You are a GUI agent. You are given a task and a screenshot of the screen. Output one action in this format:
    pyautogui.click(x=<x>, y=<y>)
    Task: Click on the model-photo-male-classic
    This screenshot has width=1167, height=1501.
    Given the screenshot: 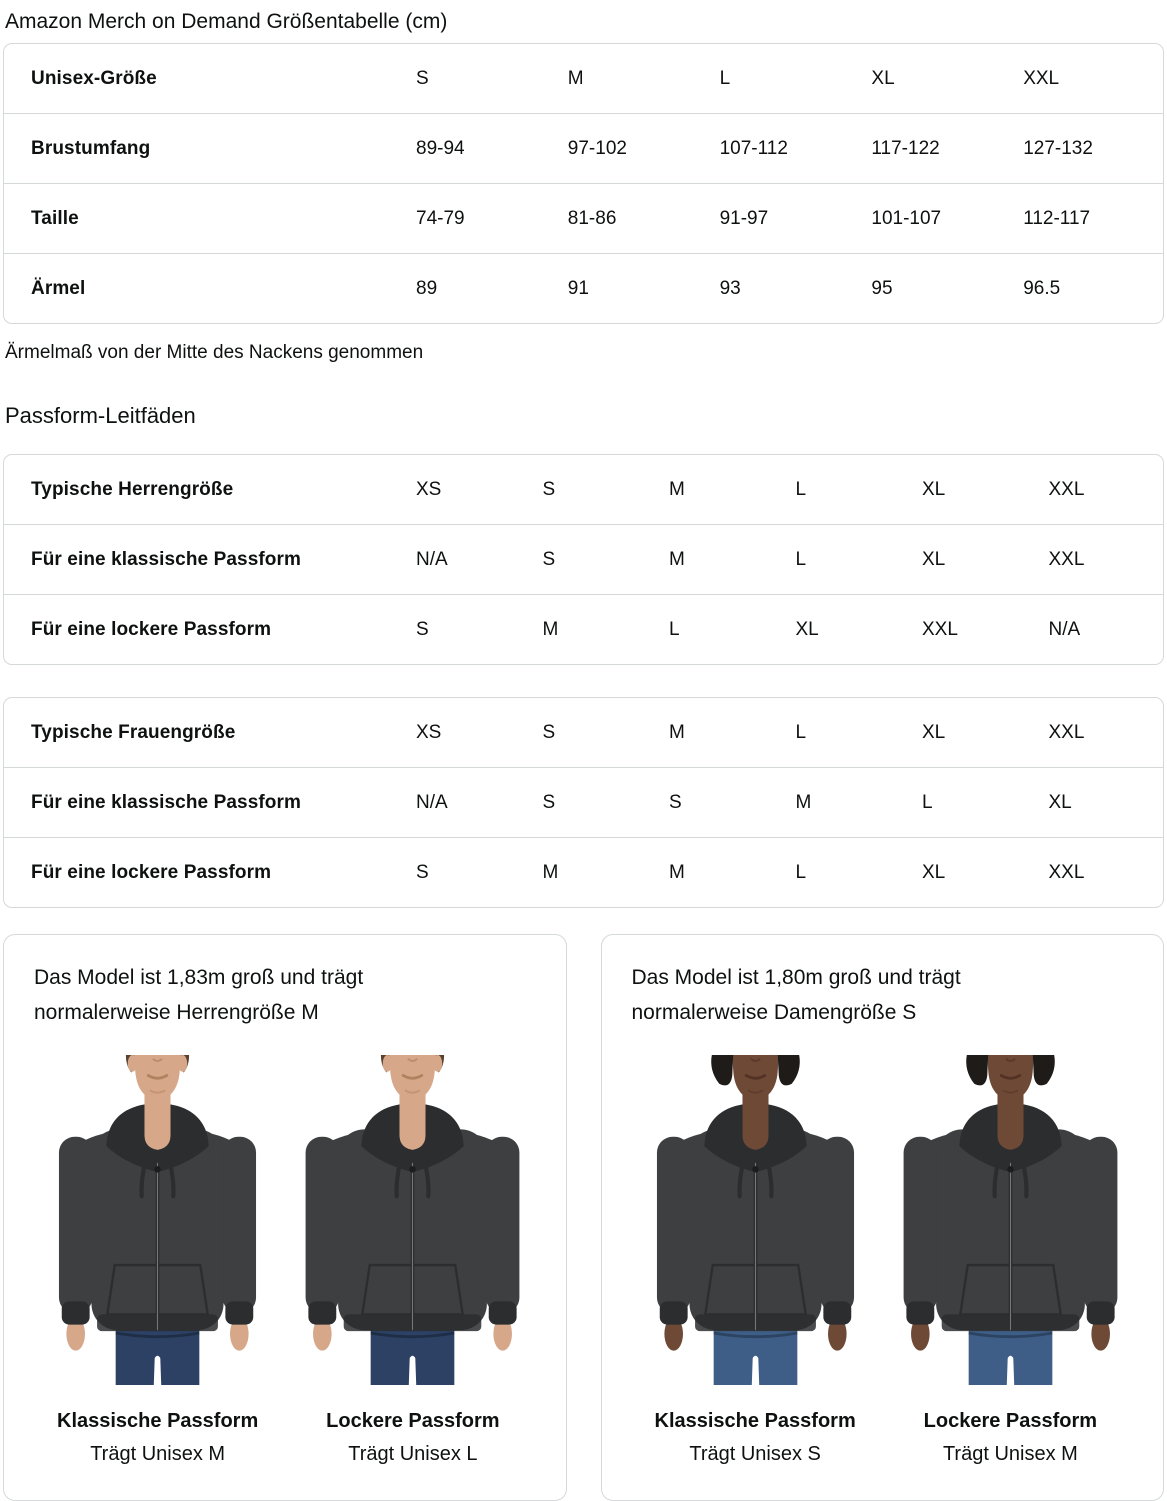 What is the action you would take?
    pyautogui.click(x=158, y=1220)
    